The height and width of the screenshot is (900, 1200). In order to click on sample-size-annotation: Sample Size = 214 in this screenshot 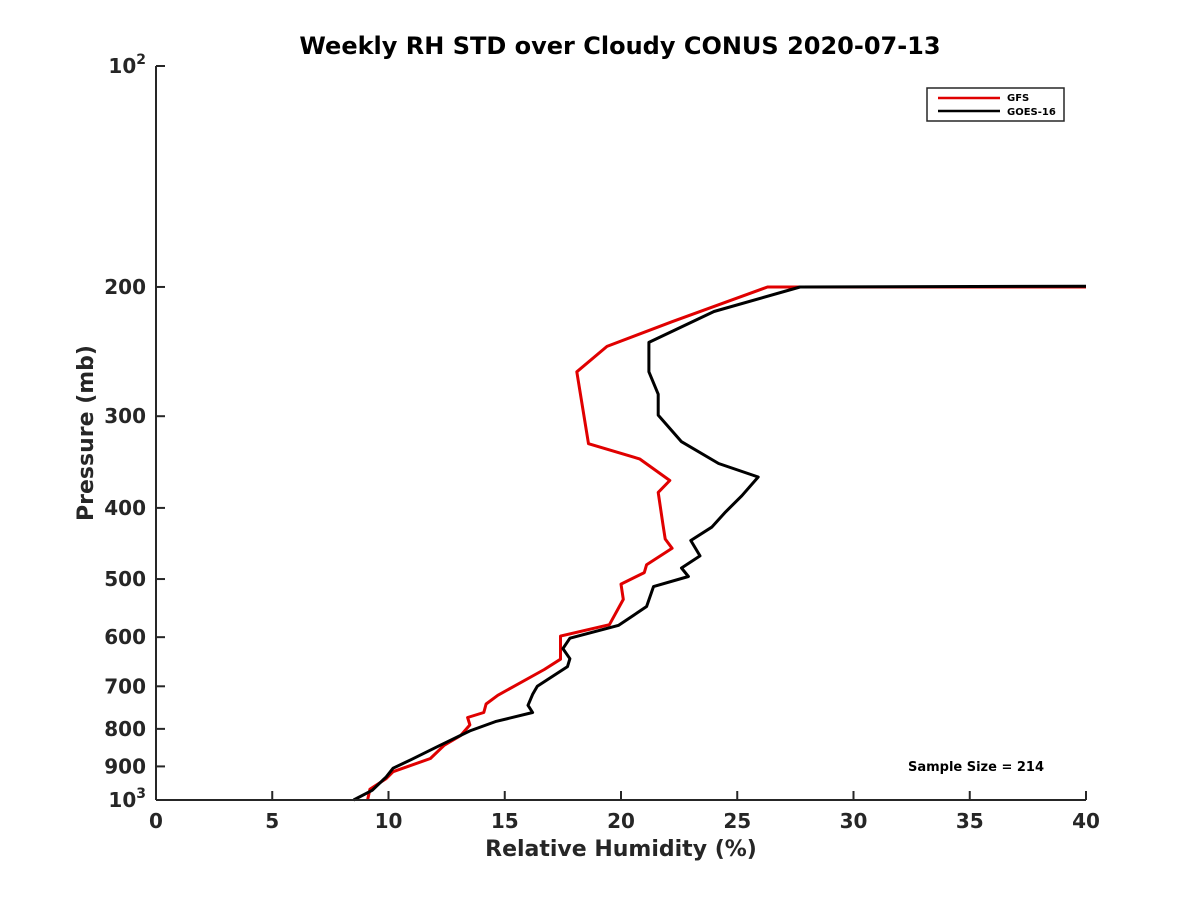, I will do `click(976, 767)`.